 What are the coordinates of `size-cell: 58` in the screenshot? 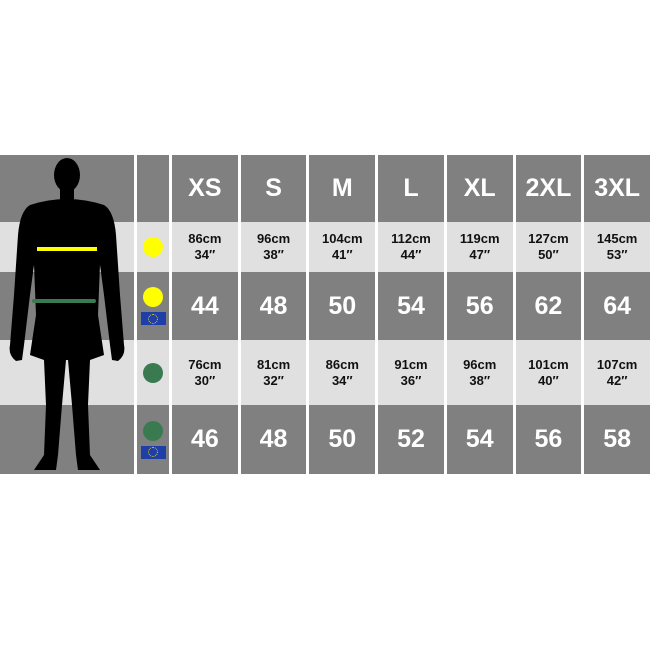 It's located at (617, 439).